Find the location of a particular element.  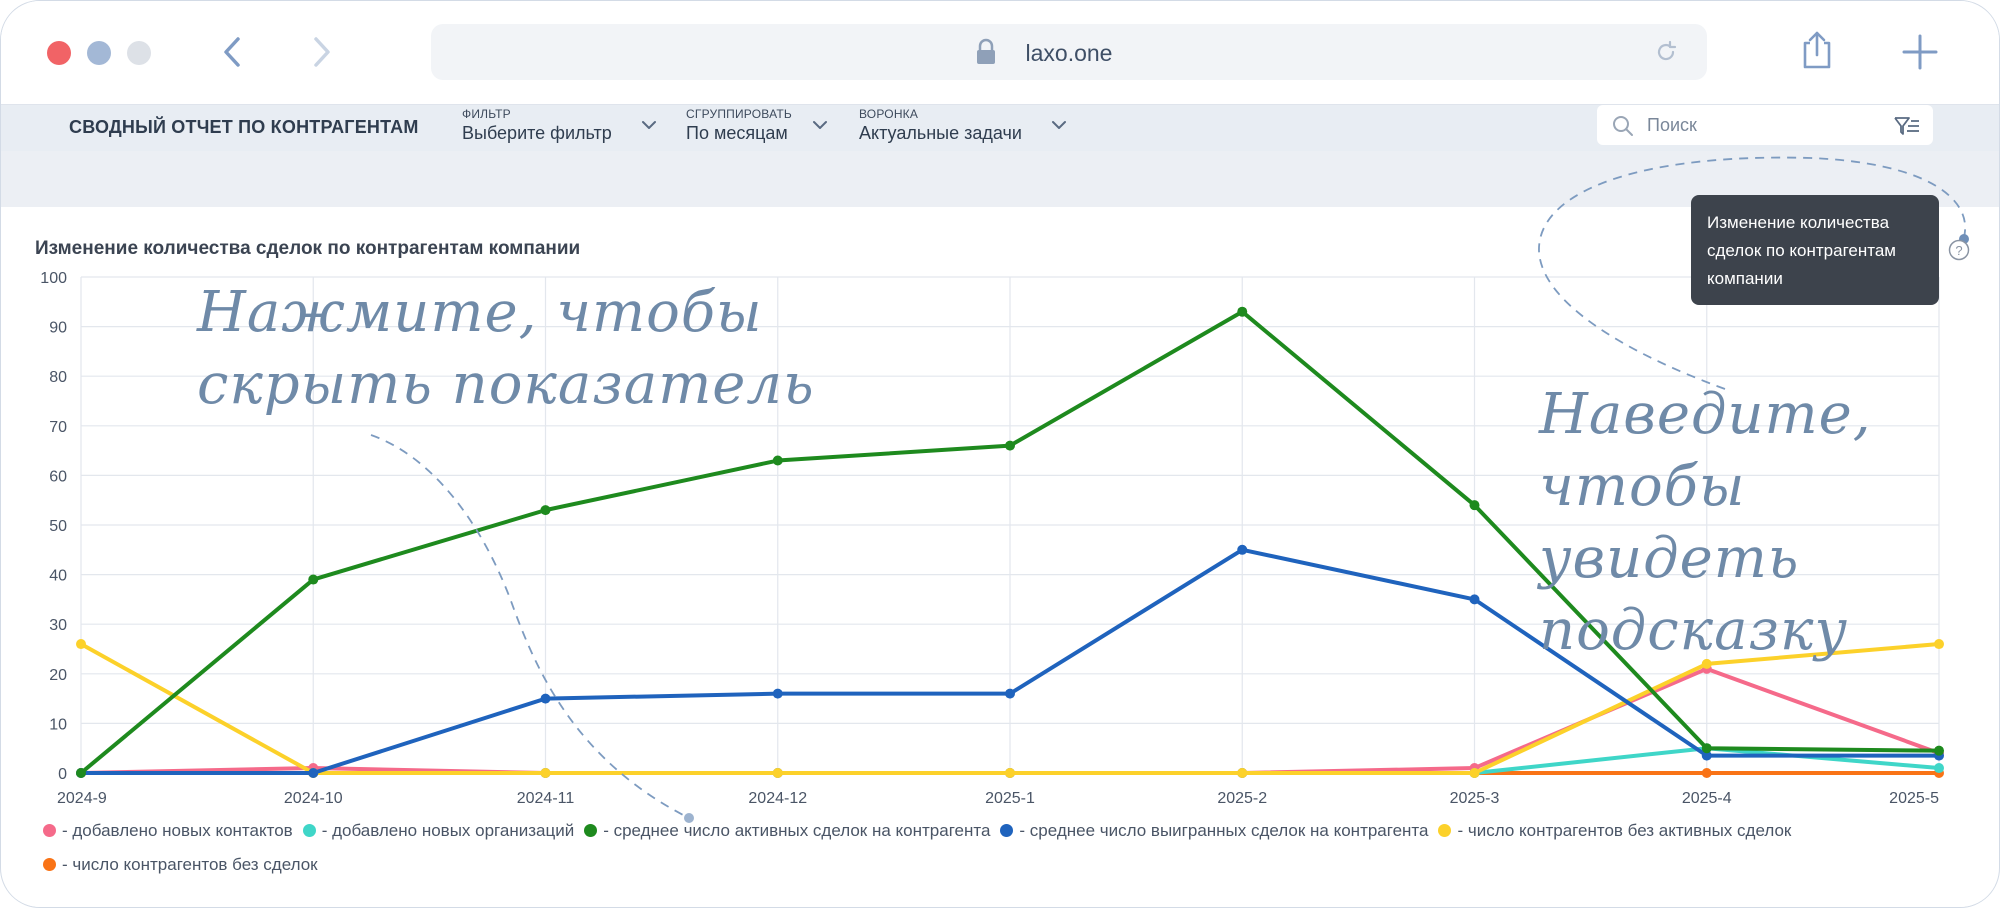

group-by-dropdown: СГРУППИРОВАТЬ По месяцам is located at coordinates (739, 125).